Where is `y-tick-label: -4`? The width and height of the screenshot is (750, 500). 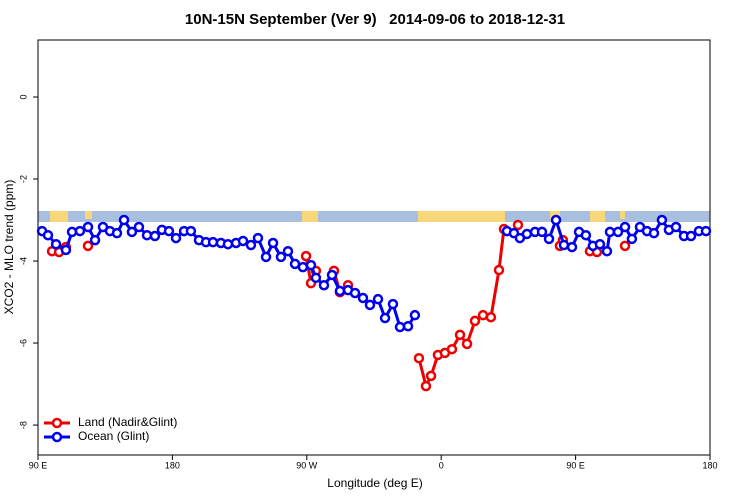
y-tick-label: -4 is located at coordinates (23, 261).